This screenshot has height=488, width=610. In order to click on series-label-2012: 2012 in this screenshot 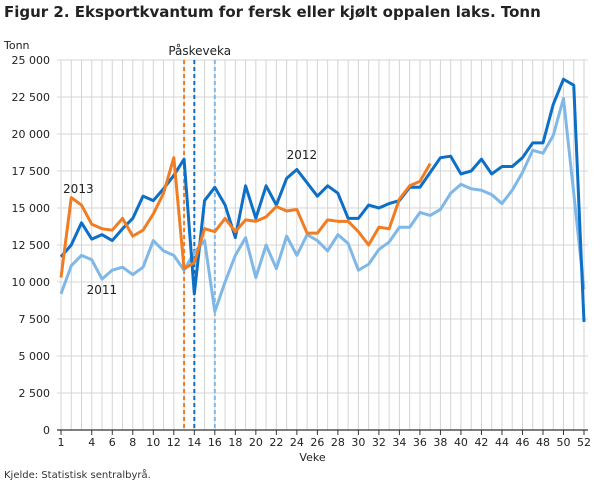, I will do `click(302, 155)`.